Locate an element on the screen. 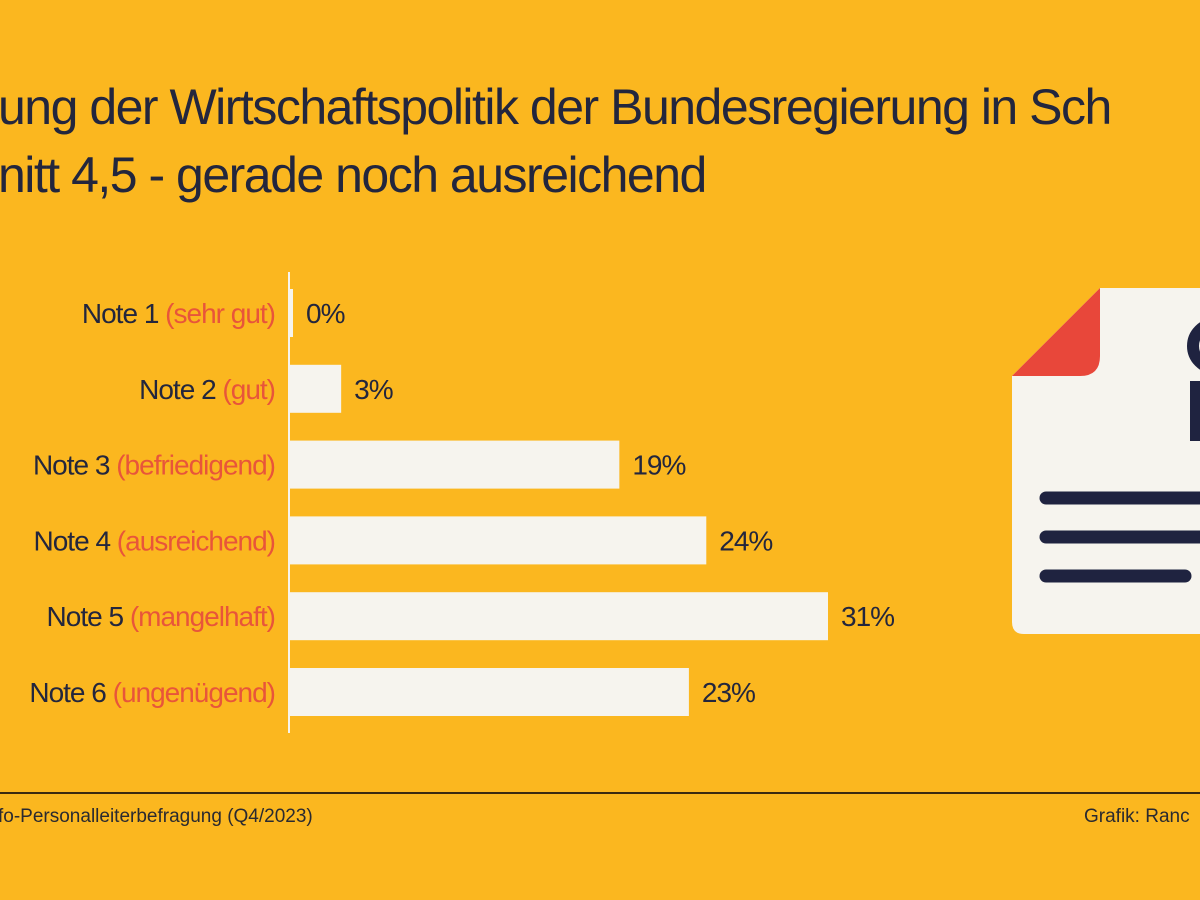  category-label: Note 4 (ausreichend) is located at coordinates (154, 540).